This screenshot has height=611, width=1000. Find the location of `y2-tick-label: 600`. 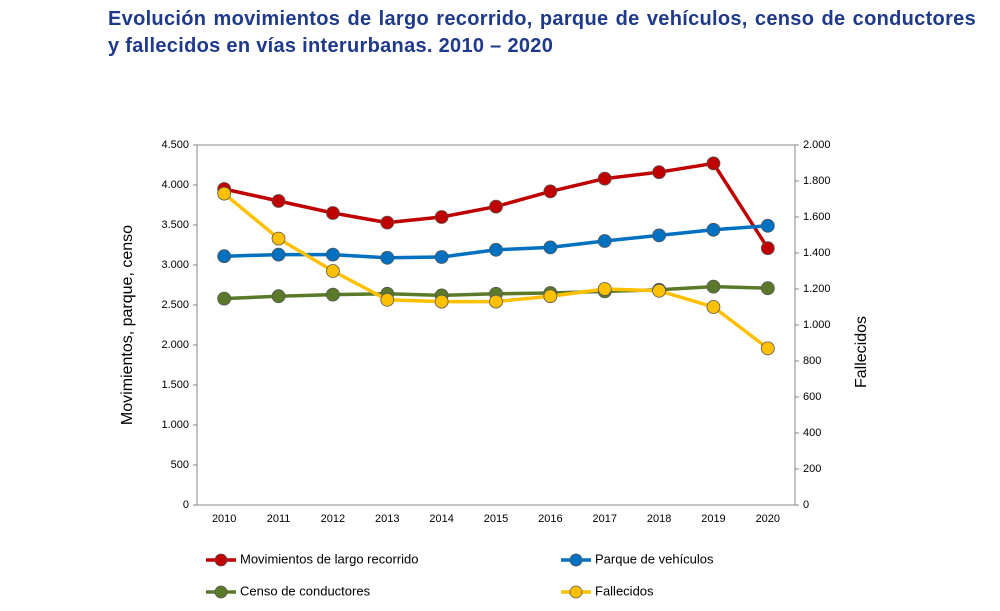

y2-tick-label: 600 is located at coordinates (812, 397).